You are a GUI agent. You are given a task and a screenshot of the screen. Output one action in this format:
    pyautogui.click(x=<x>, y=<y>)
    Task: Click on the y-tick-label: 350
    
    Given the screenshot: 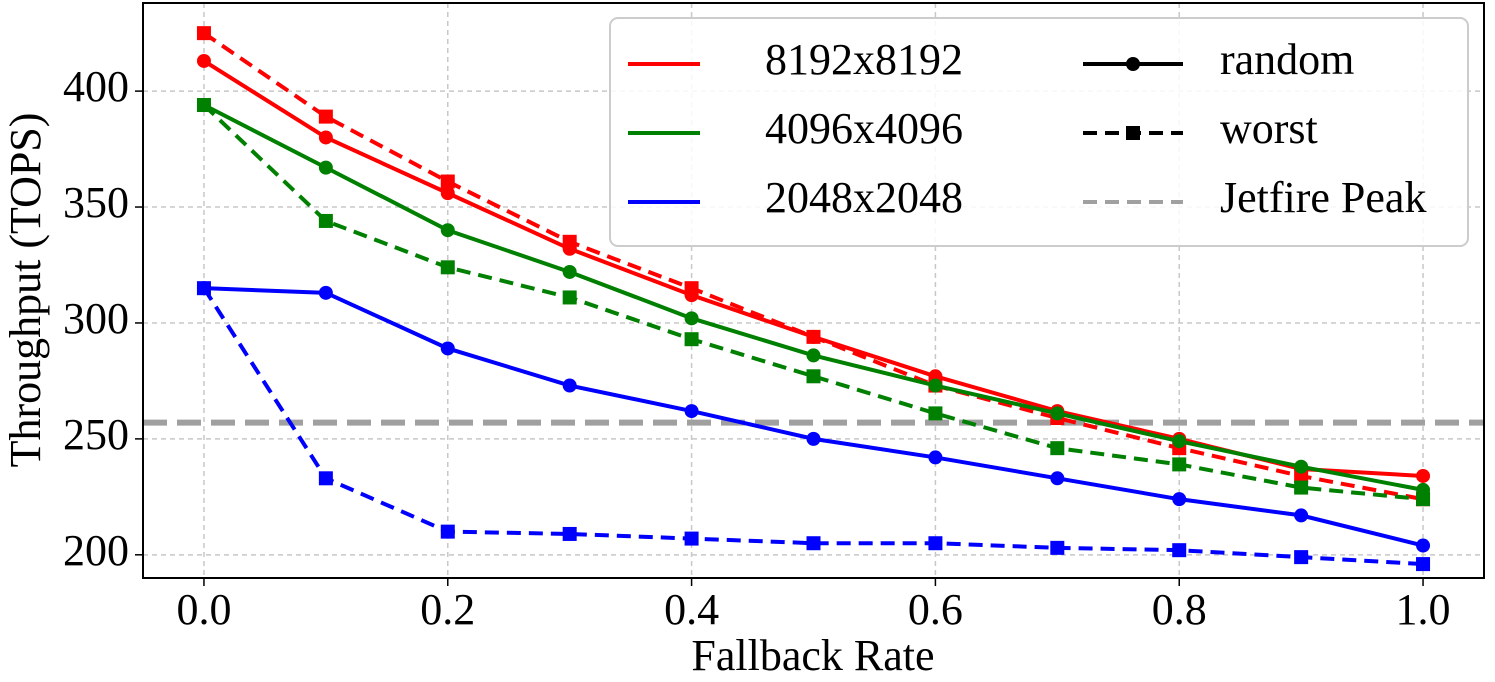 What is the action you would take?
    pyautogui.click(x=96, y=202)
    